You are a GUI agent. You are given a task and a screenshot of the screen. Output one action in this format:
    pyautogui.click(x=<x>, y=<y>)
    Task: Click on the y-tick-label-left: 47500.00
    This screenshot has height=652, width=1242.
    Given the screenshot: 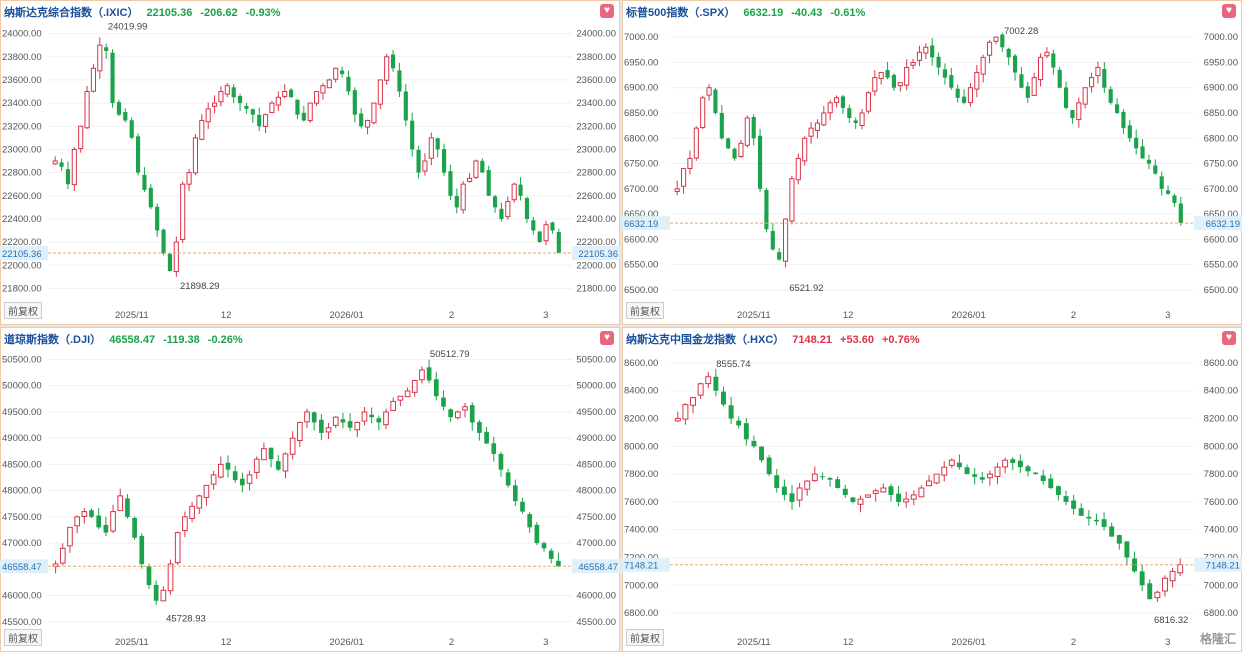 What is the action you would take?
    pyautogui.click(x=22, y=517)
    